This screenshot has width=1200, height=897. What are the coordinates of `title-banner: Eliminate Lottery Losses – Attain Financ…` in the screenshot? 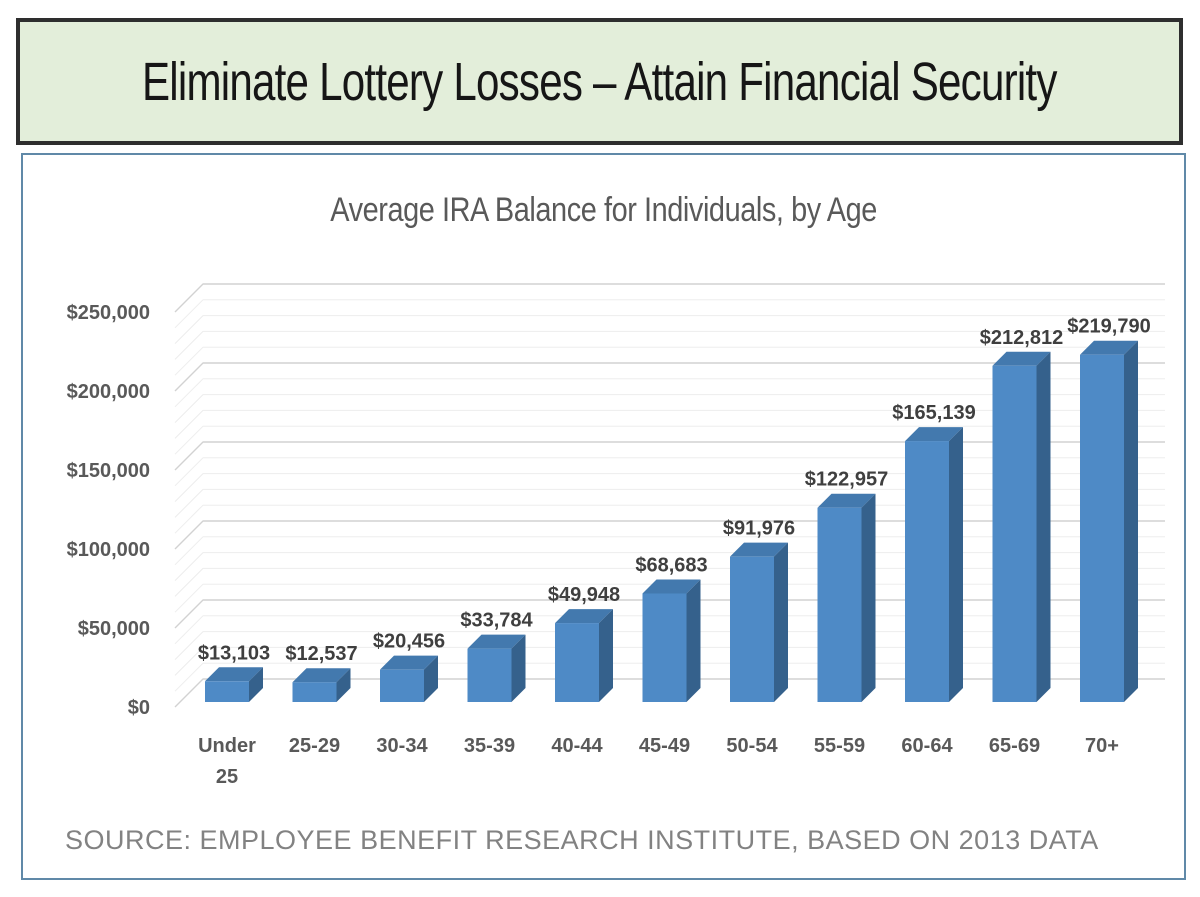 It's located at (599, 81).